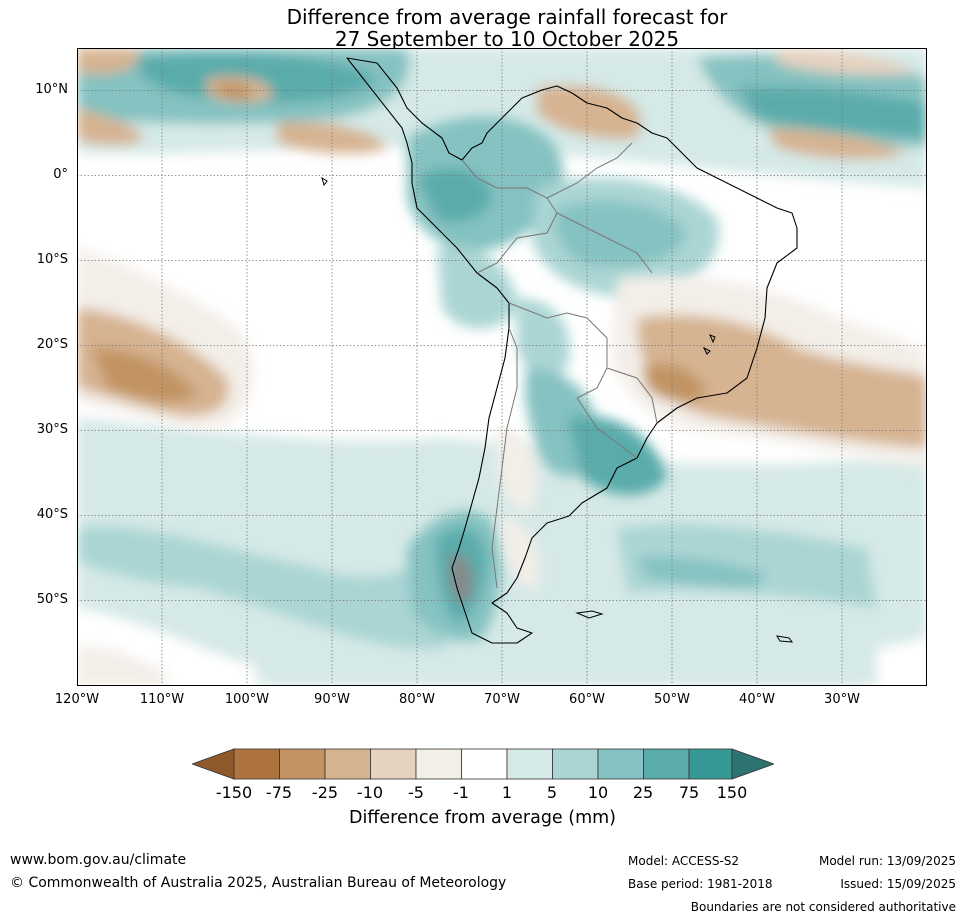 Image resolution: width=965 pixels, height=919 pixels. I want to click on lon-label: 40°W, so click(757, 699).